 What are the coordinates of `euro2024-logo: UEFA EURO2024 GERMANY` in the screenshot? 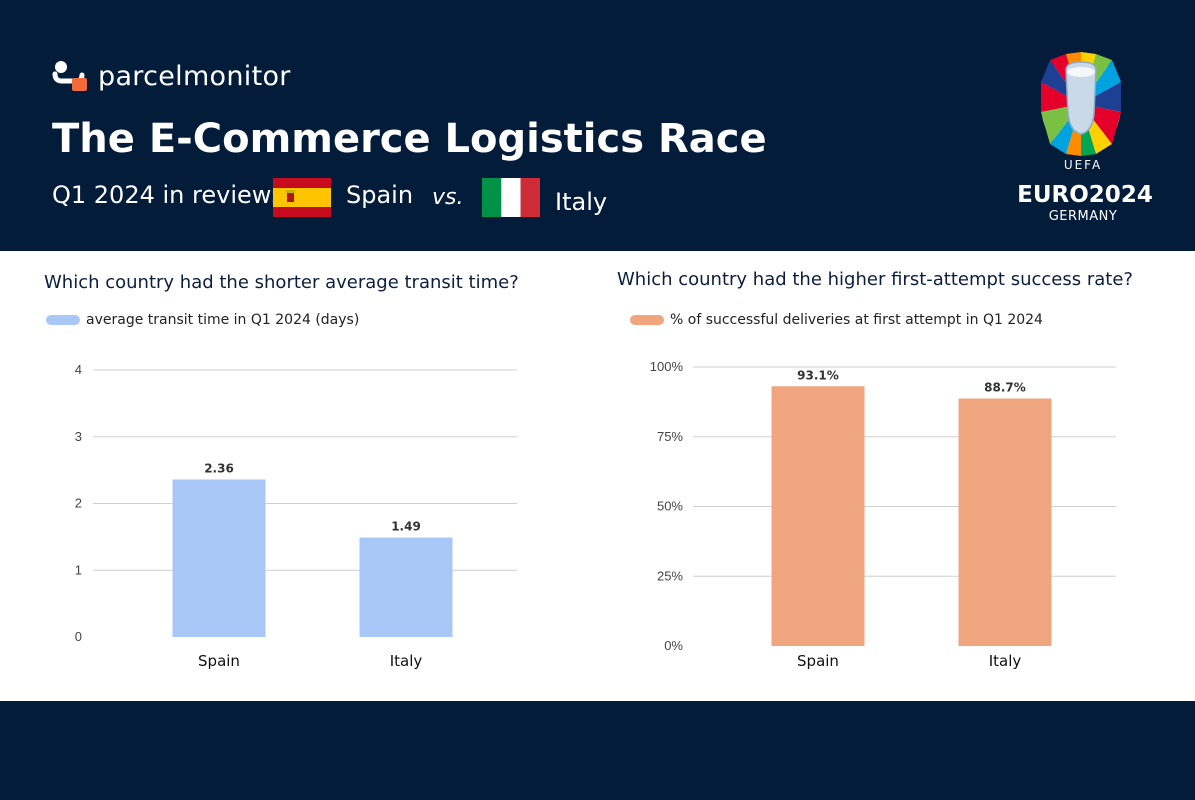 It's located at (1083, 138).